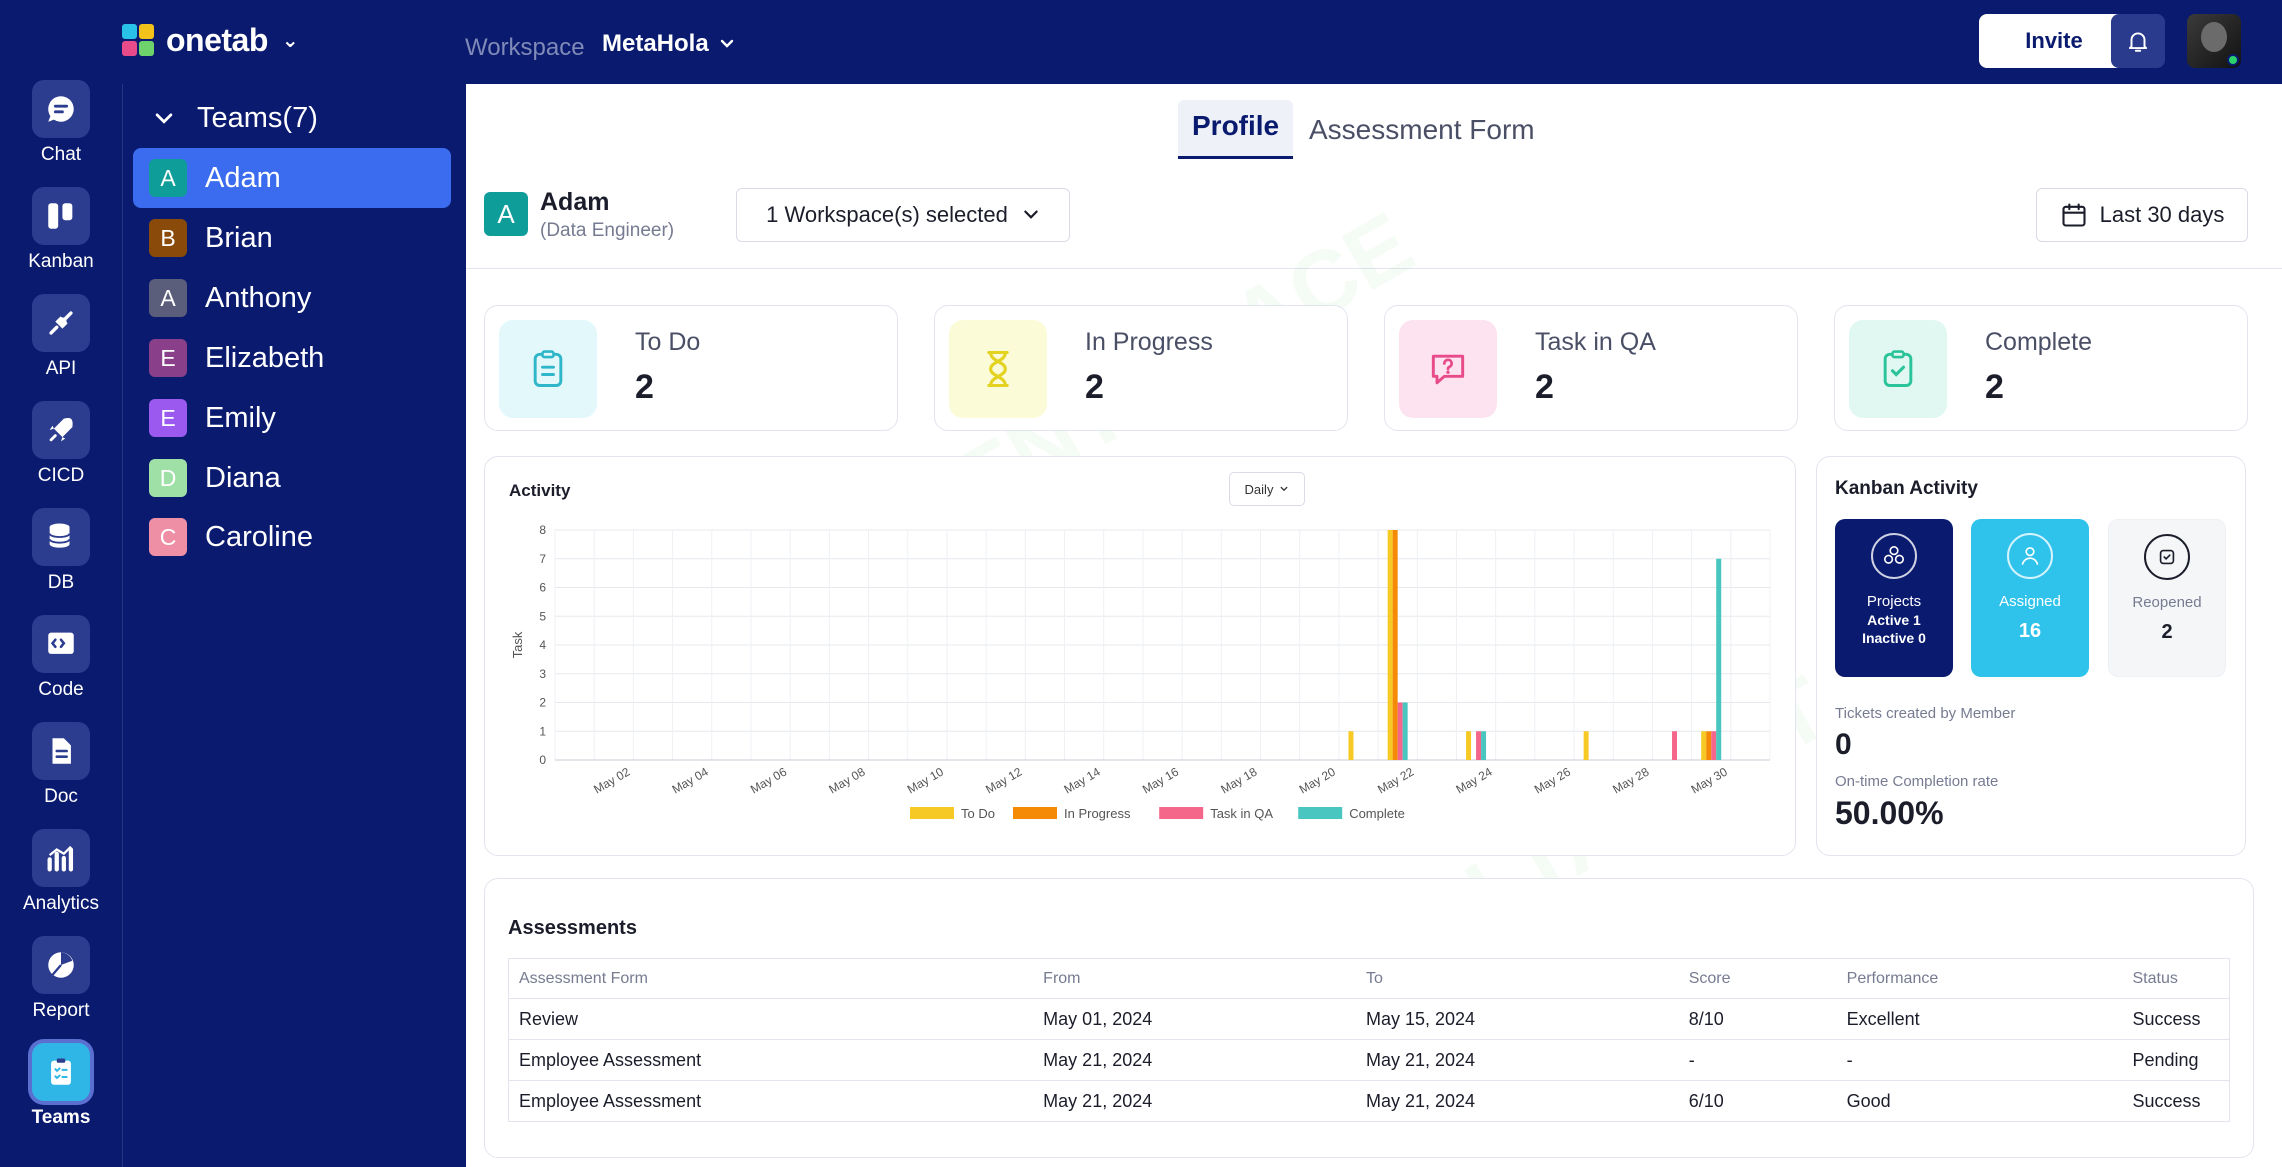 This screenshot has height=1167, width=2282. What do you see at coordinates (168, 298) in the screenshot?
I see `member-badge: A` at bounding box center [168, 298].